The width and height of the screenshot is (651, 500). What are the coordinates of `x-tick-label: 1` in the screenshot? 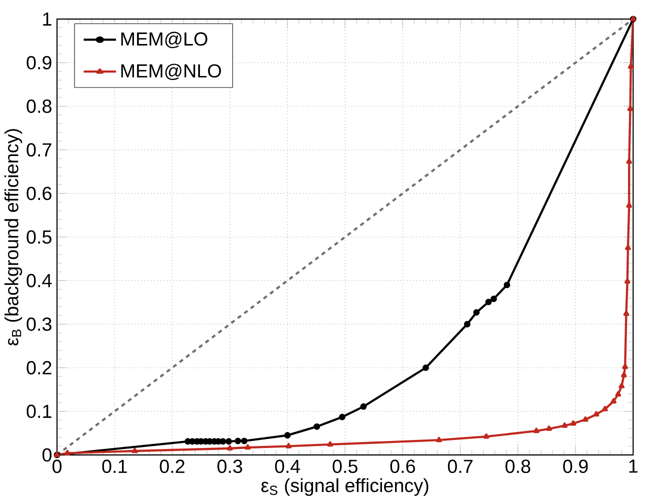 It's located at (633, 465).